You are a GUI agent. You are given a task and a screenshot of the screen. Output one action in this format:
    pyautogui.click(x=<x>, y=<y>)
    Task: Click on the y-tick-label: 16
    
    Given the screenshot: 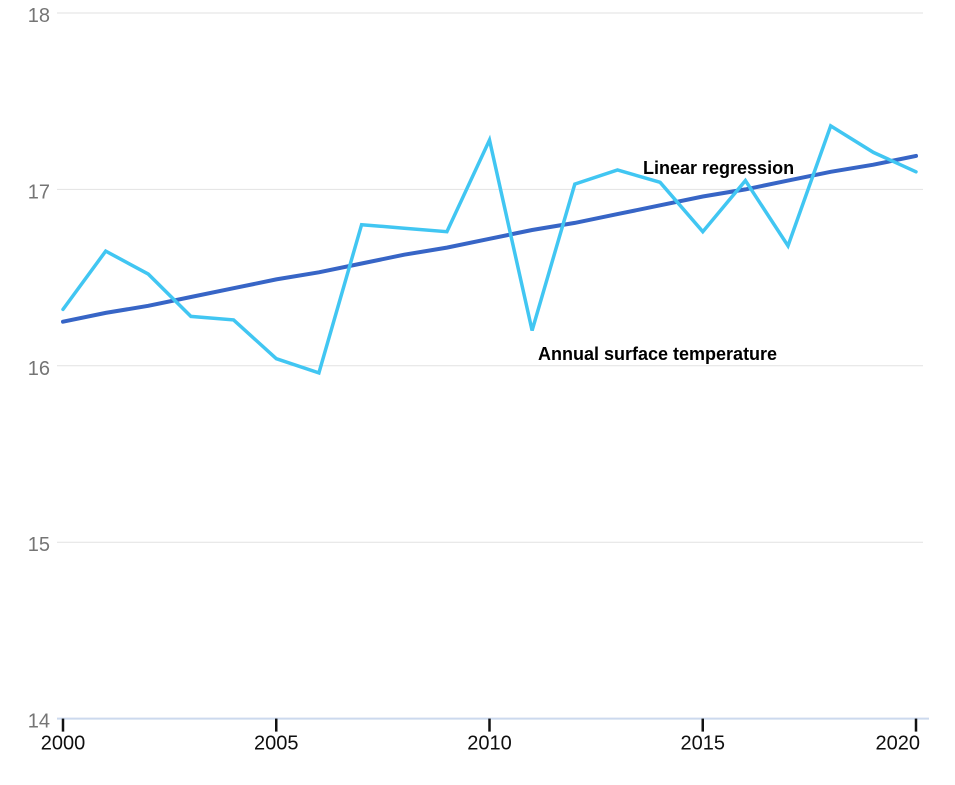 What is the action you would take?
    pyautogui.click(x=39, y=369)
    